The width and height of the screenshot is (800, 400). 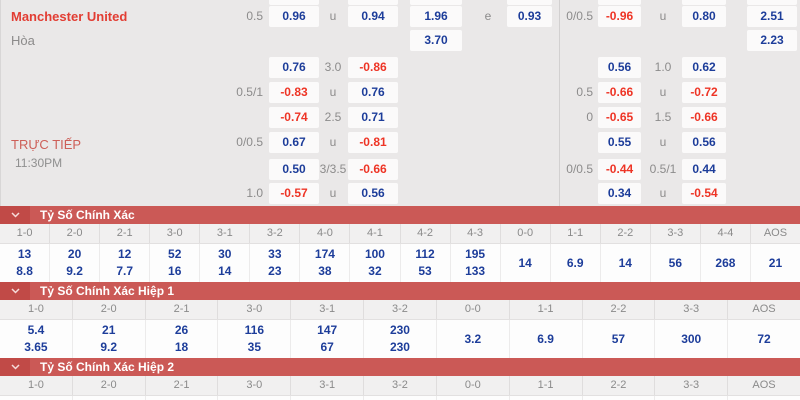 I want to click on odds-box: 0.71, so click(x=373, y=117).